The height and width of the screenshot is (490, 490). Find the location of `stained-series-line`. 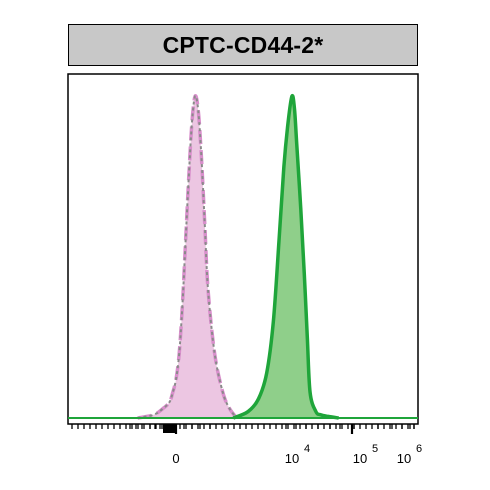

stained-series-line is located at coordinates (285, 256).